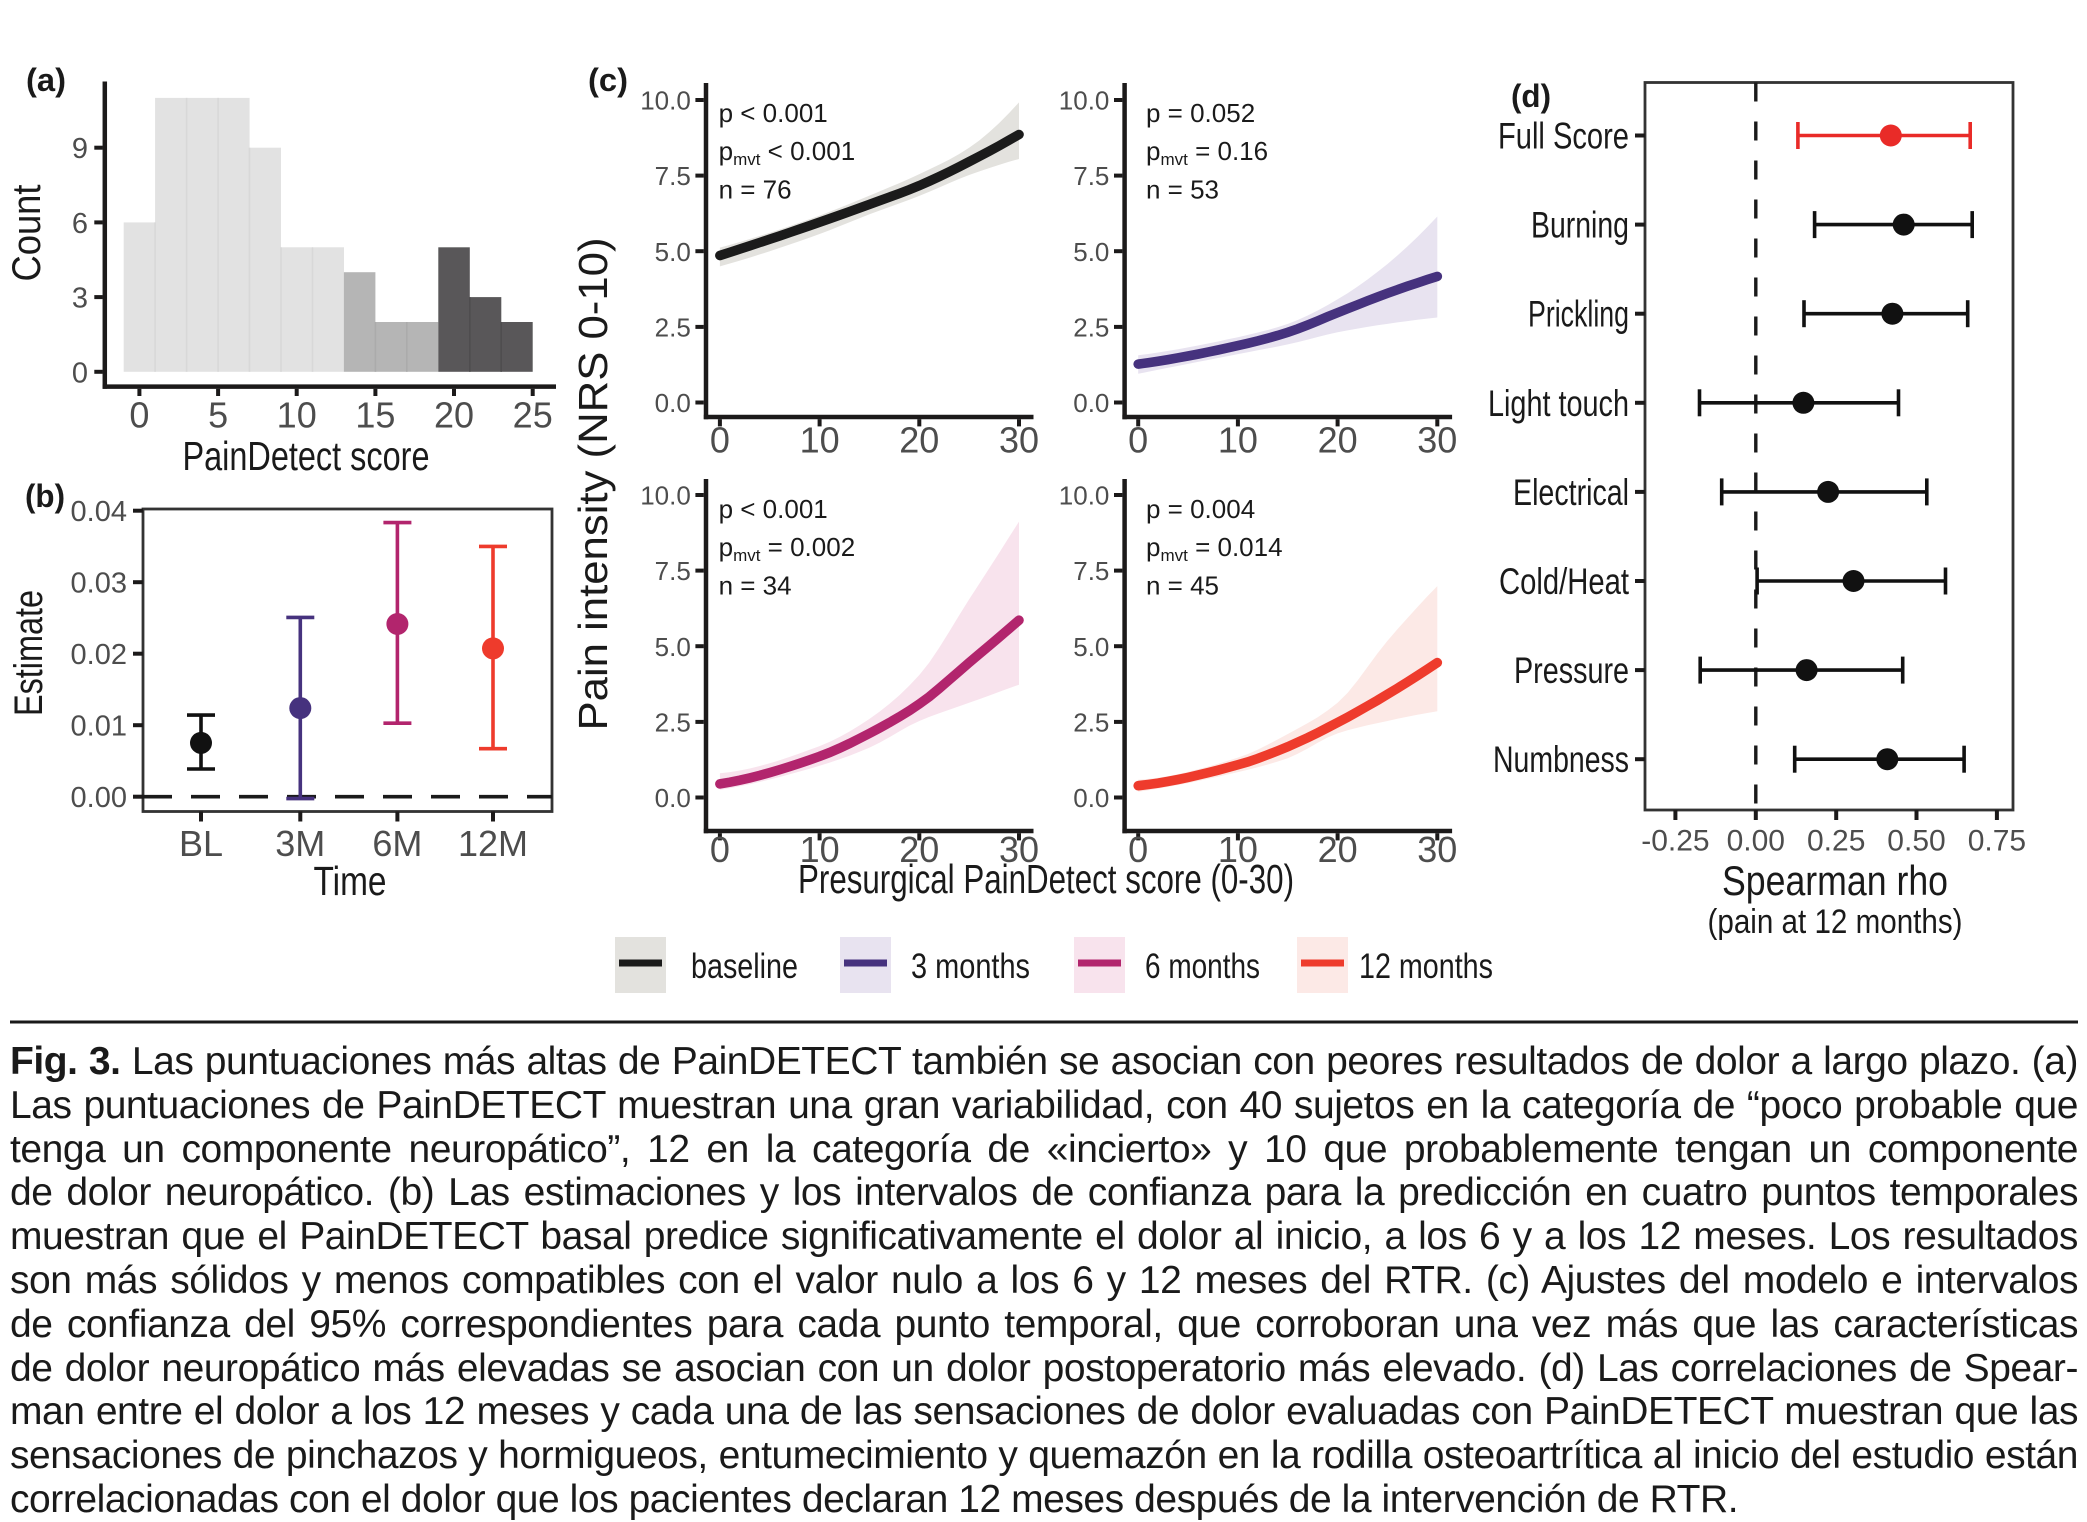 Image resolution: width=2087 pixels, height=1522 pixels. I want to click on svg-text: (a), so click(46, 80).